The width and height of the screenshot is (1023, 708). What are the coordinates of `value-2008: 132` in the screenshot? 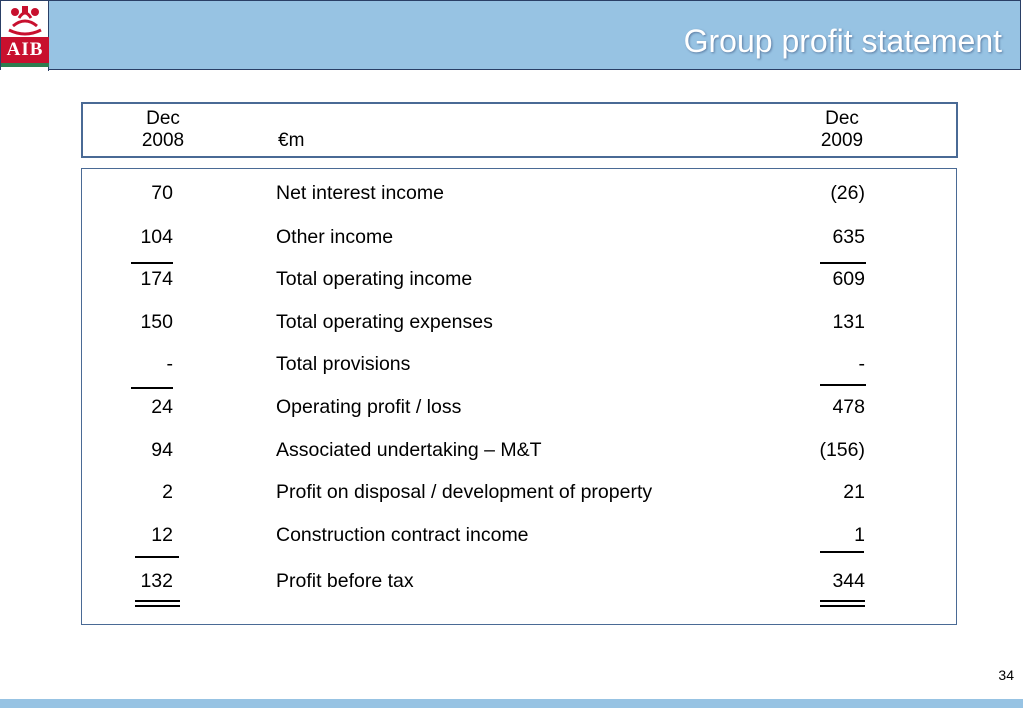 It's located at (156, 581).